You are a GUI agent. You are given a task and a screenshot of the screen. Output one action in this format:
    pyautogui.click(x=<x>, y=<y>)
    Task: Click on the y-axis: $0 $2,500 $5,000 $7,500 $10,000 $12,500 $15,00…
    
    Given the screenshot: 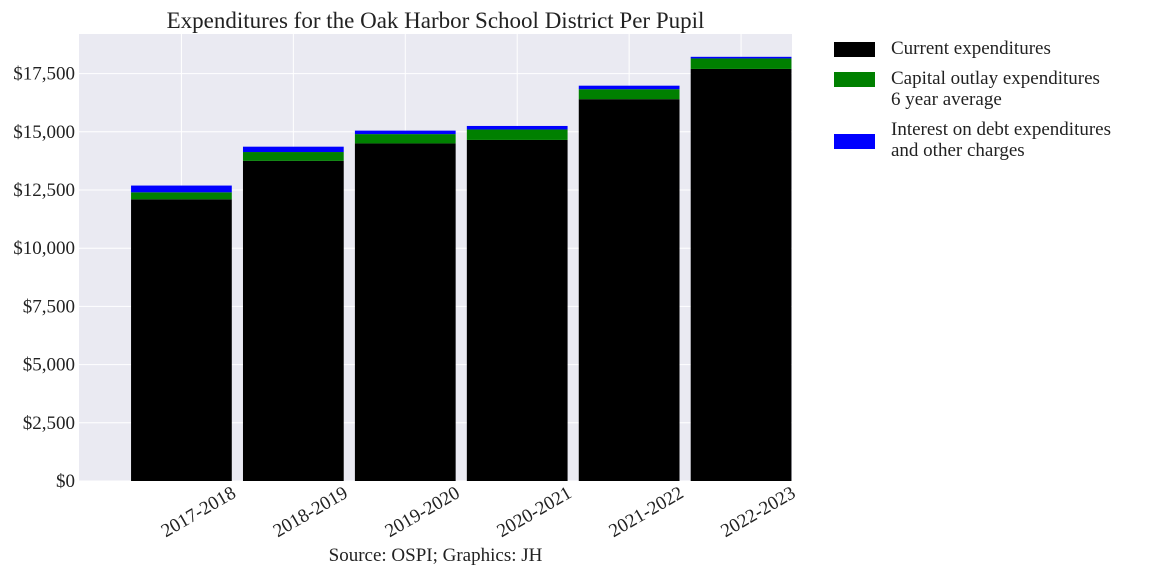 What is the action you would take?
    pyautogui.click(x=44, y=278)
    